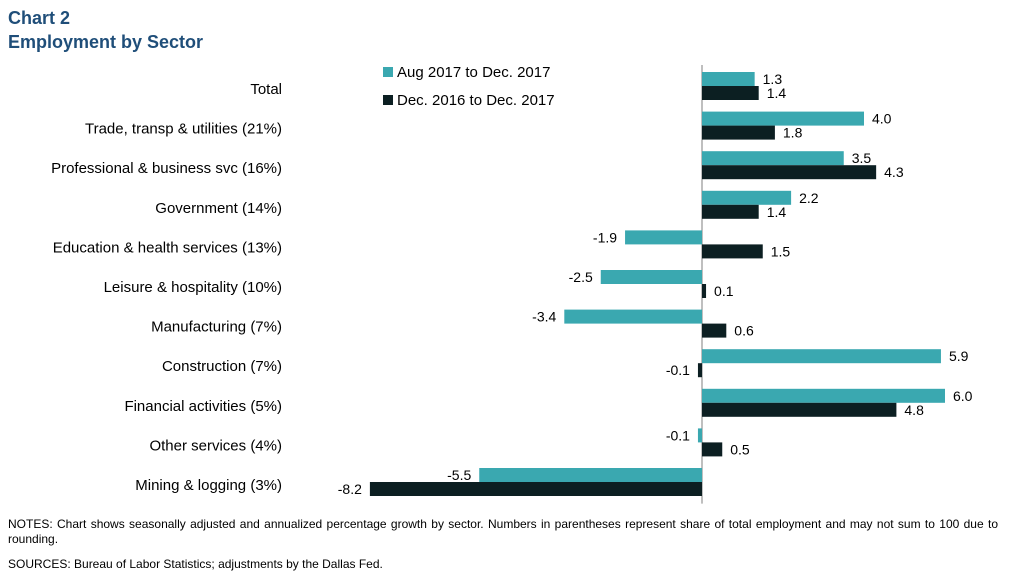  I want to click on category-label: Professional & business svc (16%), so click(166, 168).